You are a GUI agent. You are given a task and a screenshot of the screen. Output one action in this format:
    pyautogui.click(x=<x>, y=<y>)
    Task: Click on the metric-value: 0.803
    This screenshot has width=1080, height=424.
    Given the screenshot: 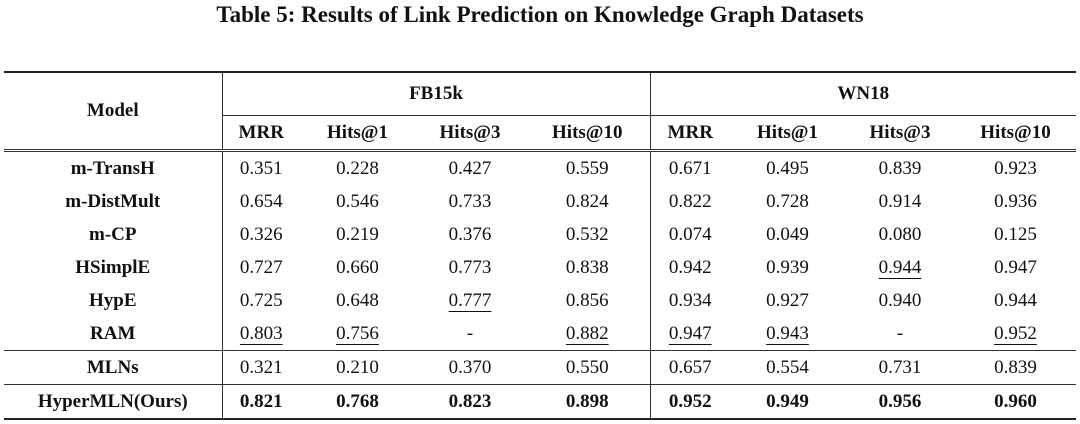 What is the action you would take?
    pyautogui.click(x=261, y=333)
    